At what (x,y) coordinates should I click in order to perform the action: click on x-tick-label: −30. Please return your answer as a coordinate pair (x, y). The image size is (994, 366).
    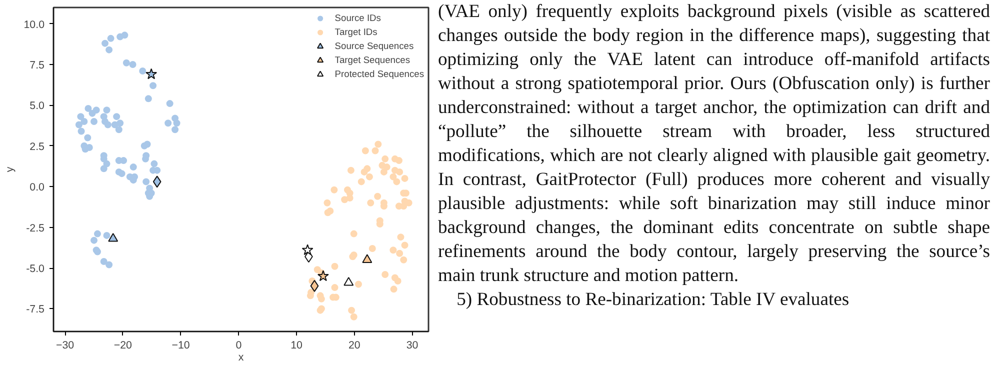
    Looking at the image, I should click on (65, 346).